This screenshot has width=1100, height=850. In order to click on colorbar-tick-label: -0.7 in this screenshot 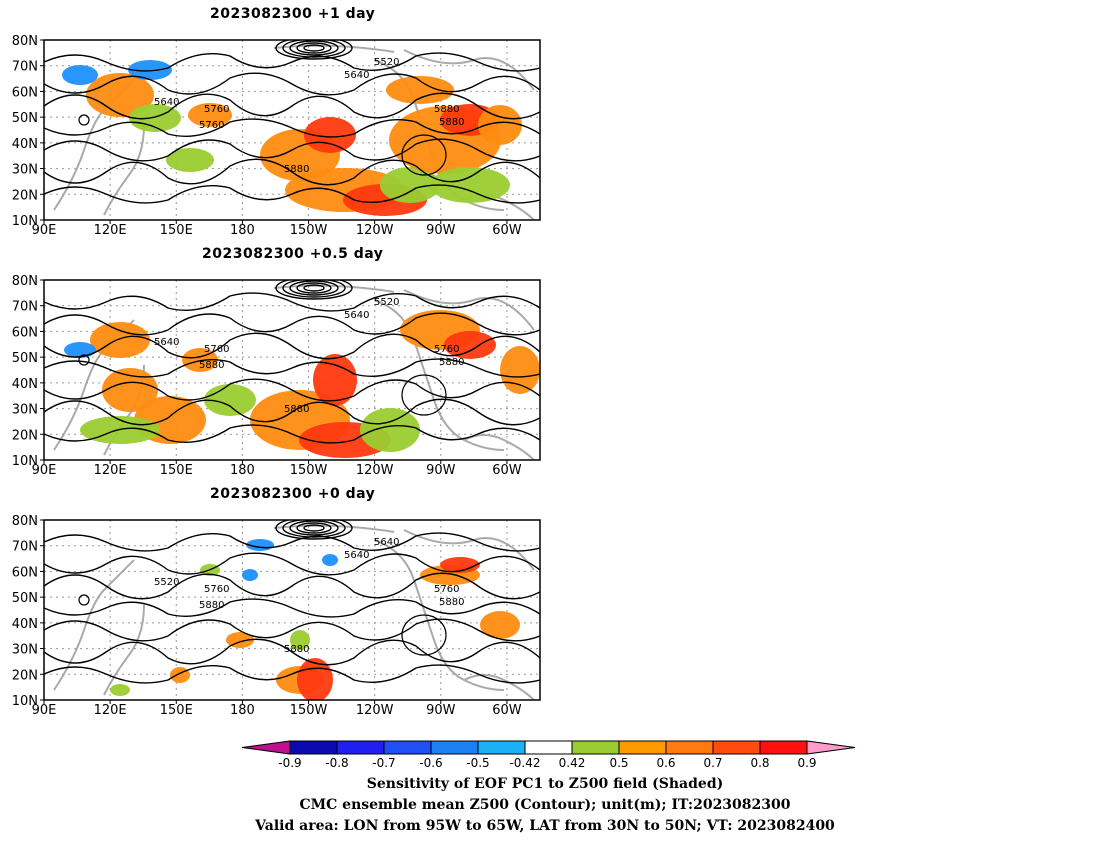, I will do `click(383, 763)`.